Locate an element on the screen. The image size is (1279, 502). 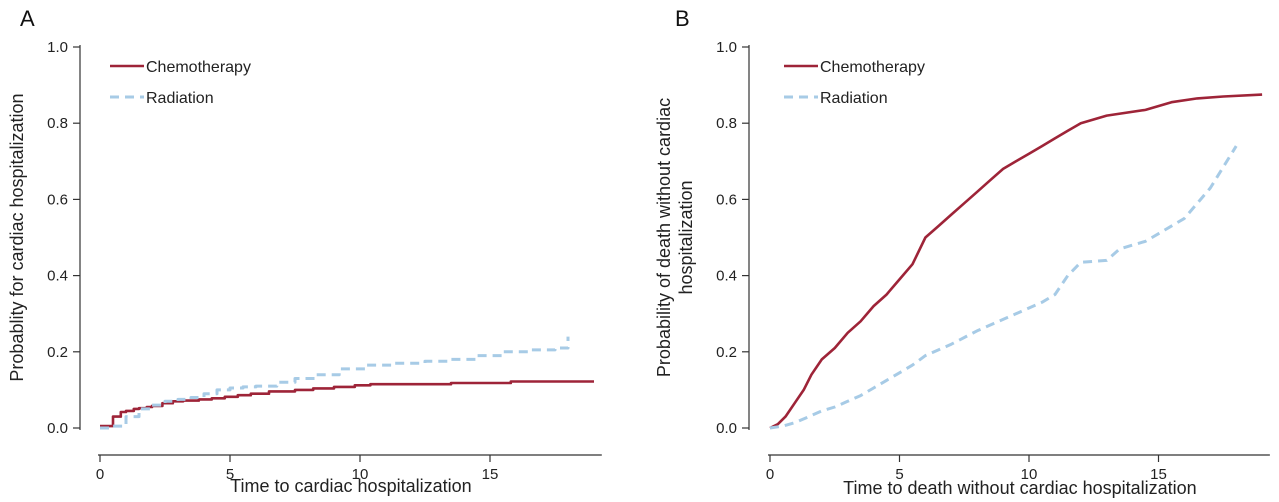
y-axis-label-line: hospitalization is located at coordinates (686, 237).